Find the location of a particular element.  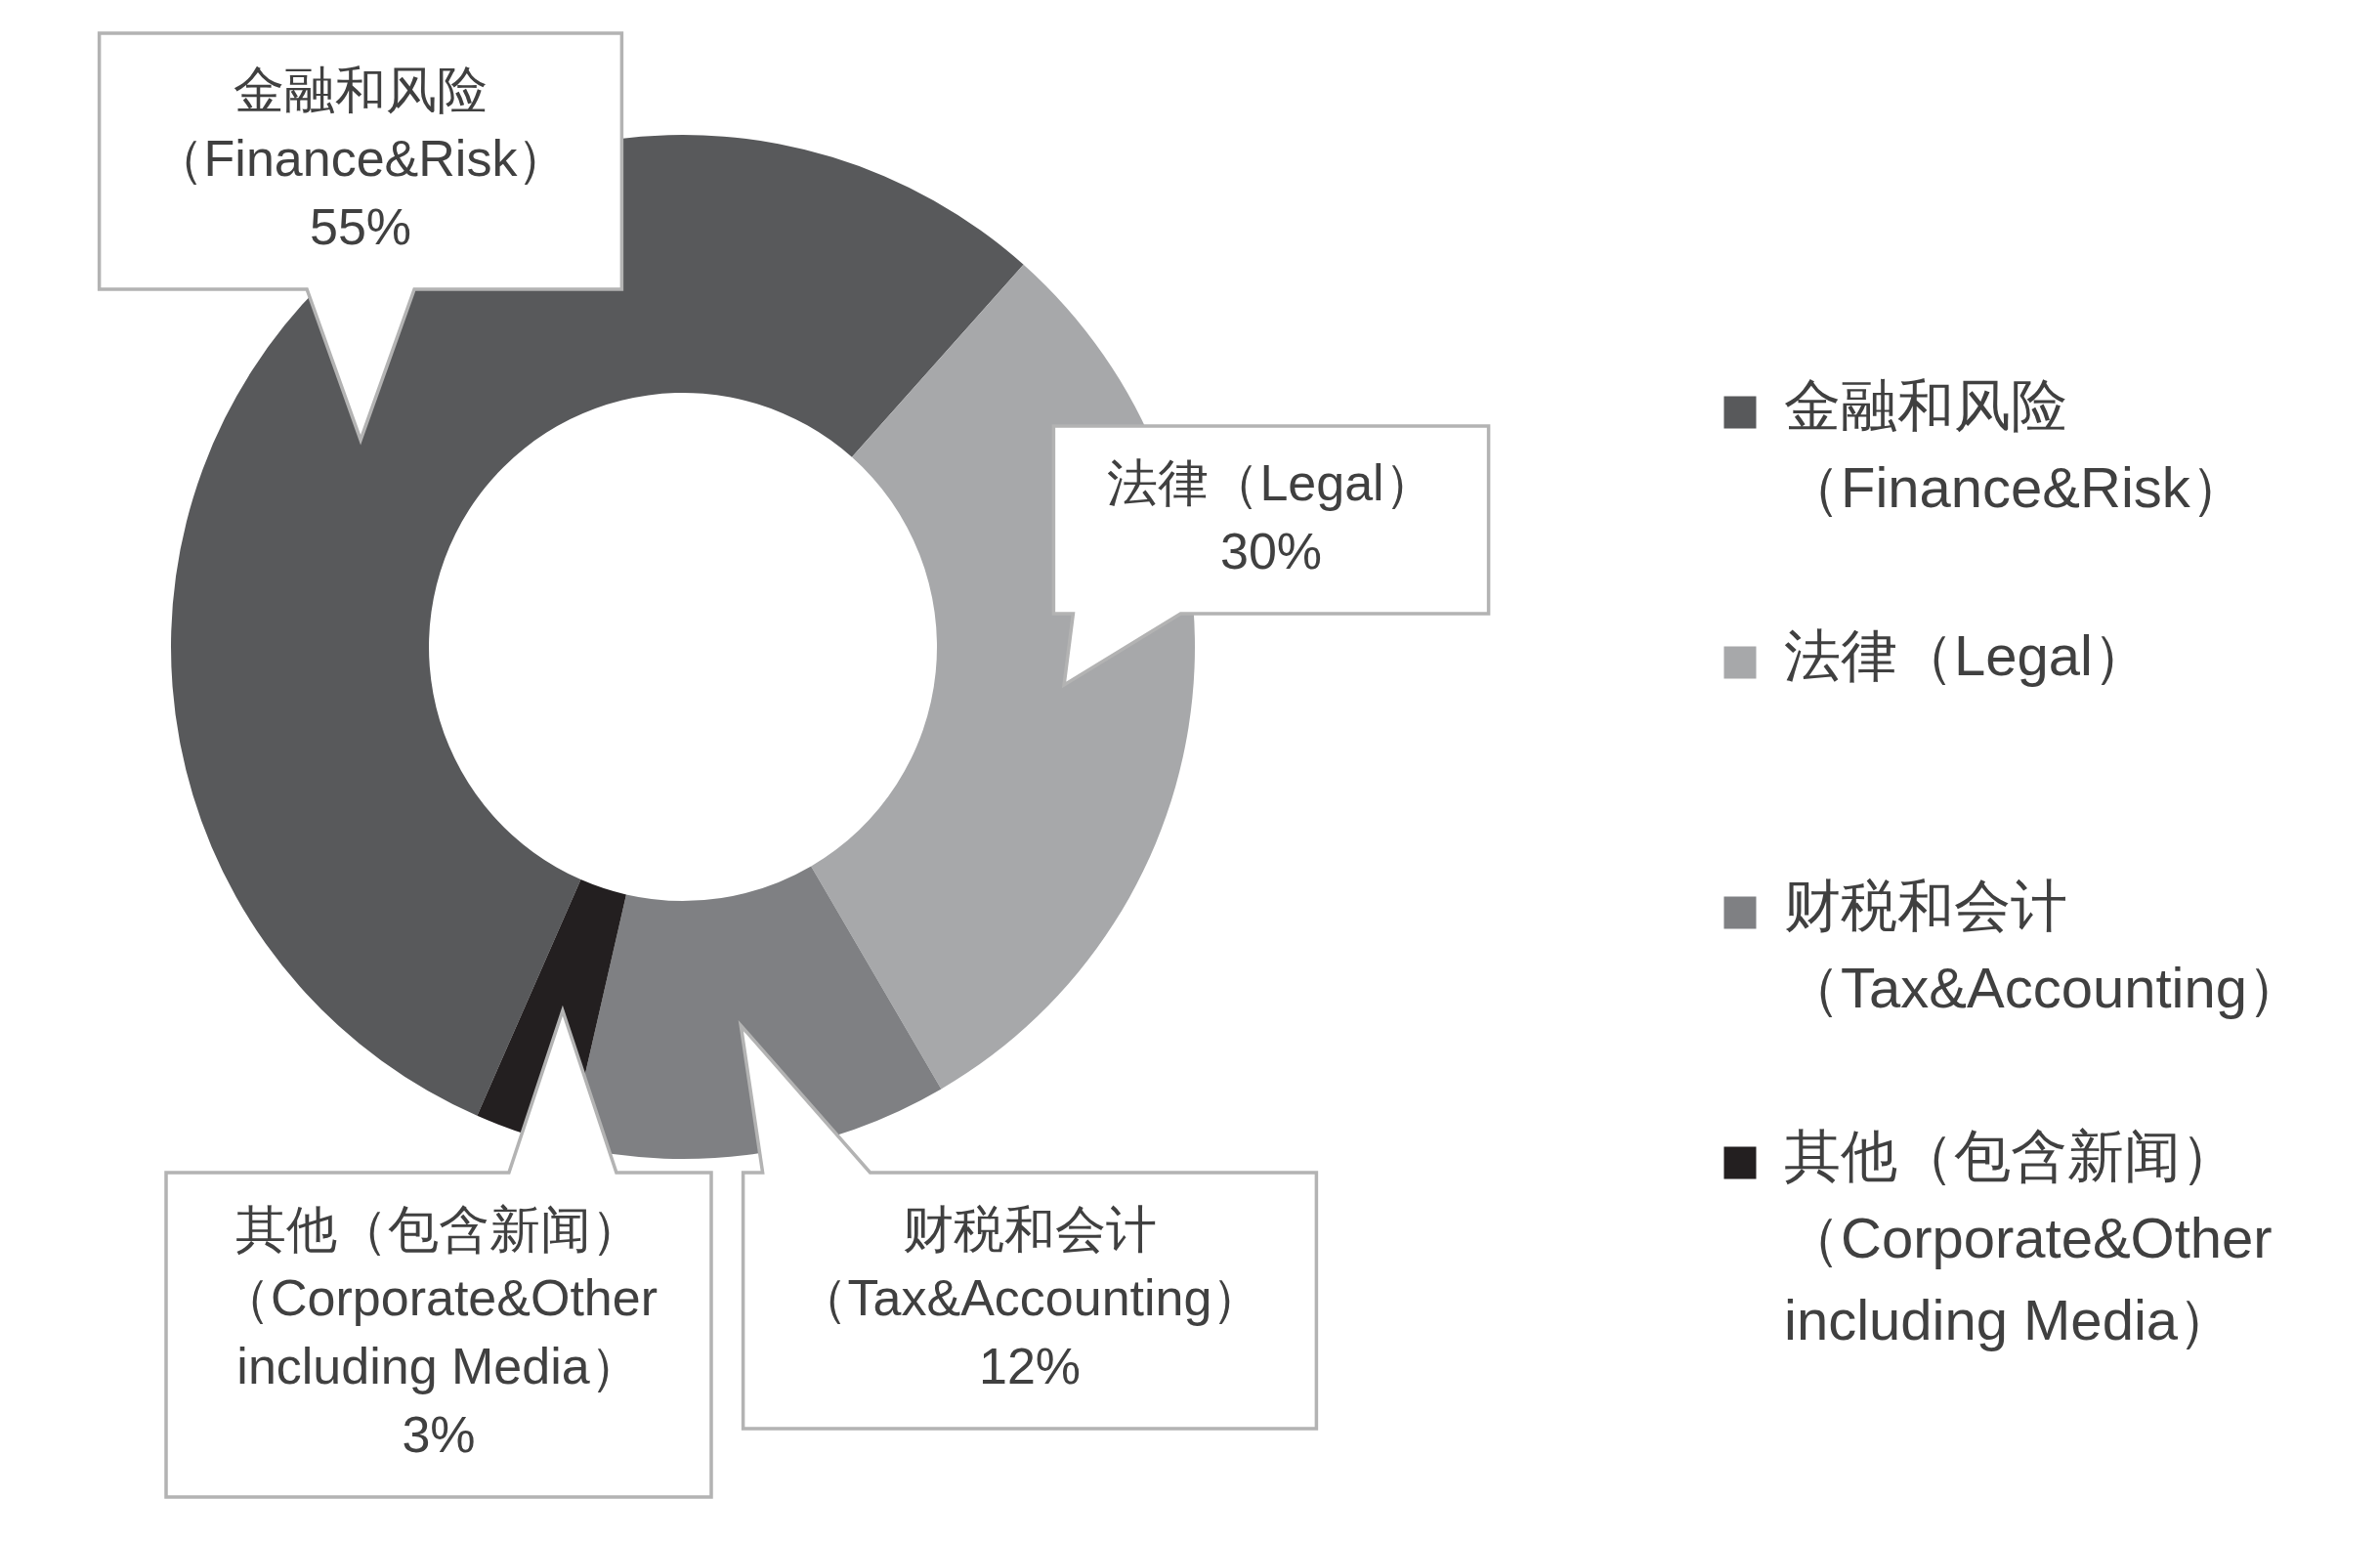

slice-label: 其他（包含新闻）（Corporate&Other including Media） is located at coordinates (439, 1297).